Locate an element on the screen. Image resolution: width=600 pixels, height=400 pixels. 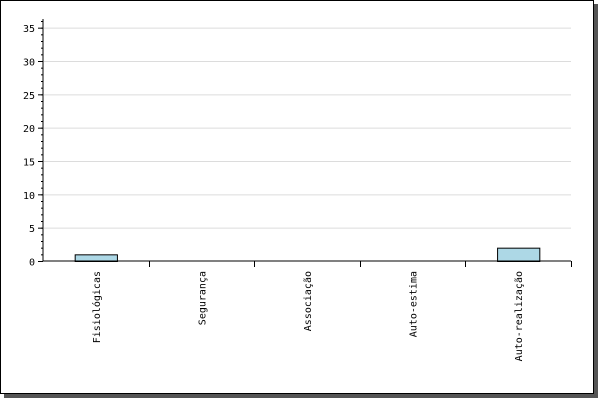
bar is located at coordinates (519, 255).